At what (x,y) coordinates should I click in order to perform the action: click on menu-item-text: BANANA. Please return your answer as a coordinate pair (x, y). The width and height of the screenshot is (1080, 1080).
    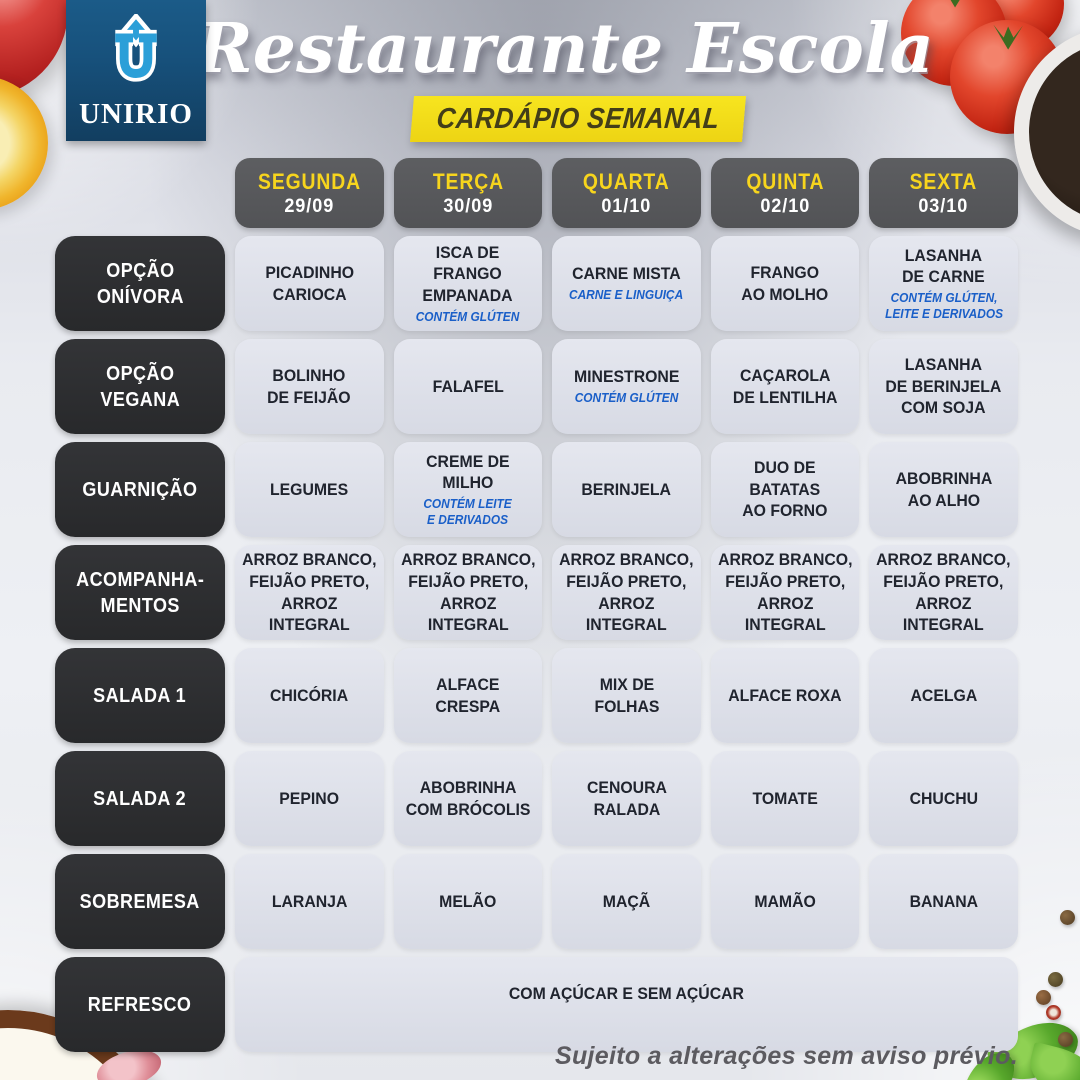
    Looking at the image, I should click on (943, 901).